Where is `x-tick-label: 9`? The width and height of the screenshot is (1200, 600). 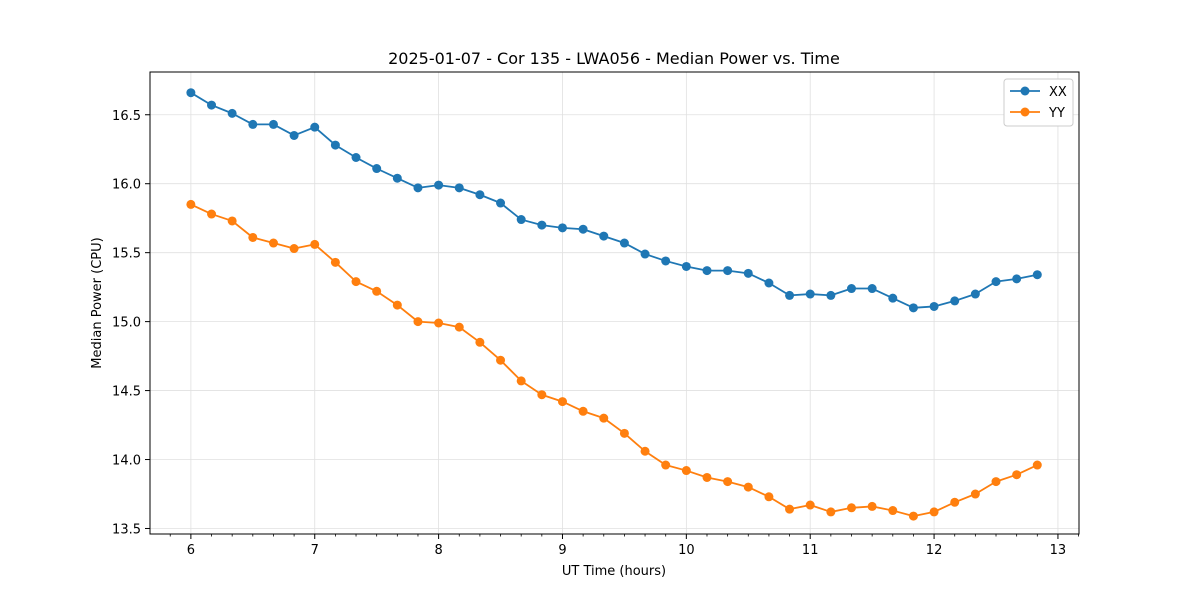 x-tick-label: 9 is located at coordinates (562, 550).